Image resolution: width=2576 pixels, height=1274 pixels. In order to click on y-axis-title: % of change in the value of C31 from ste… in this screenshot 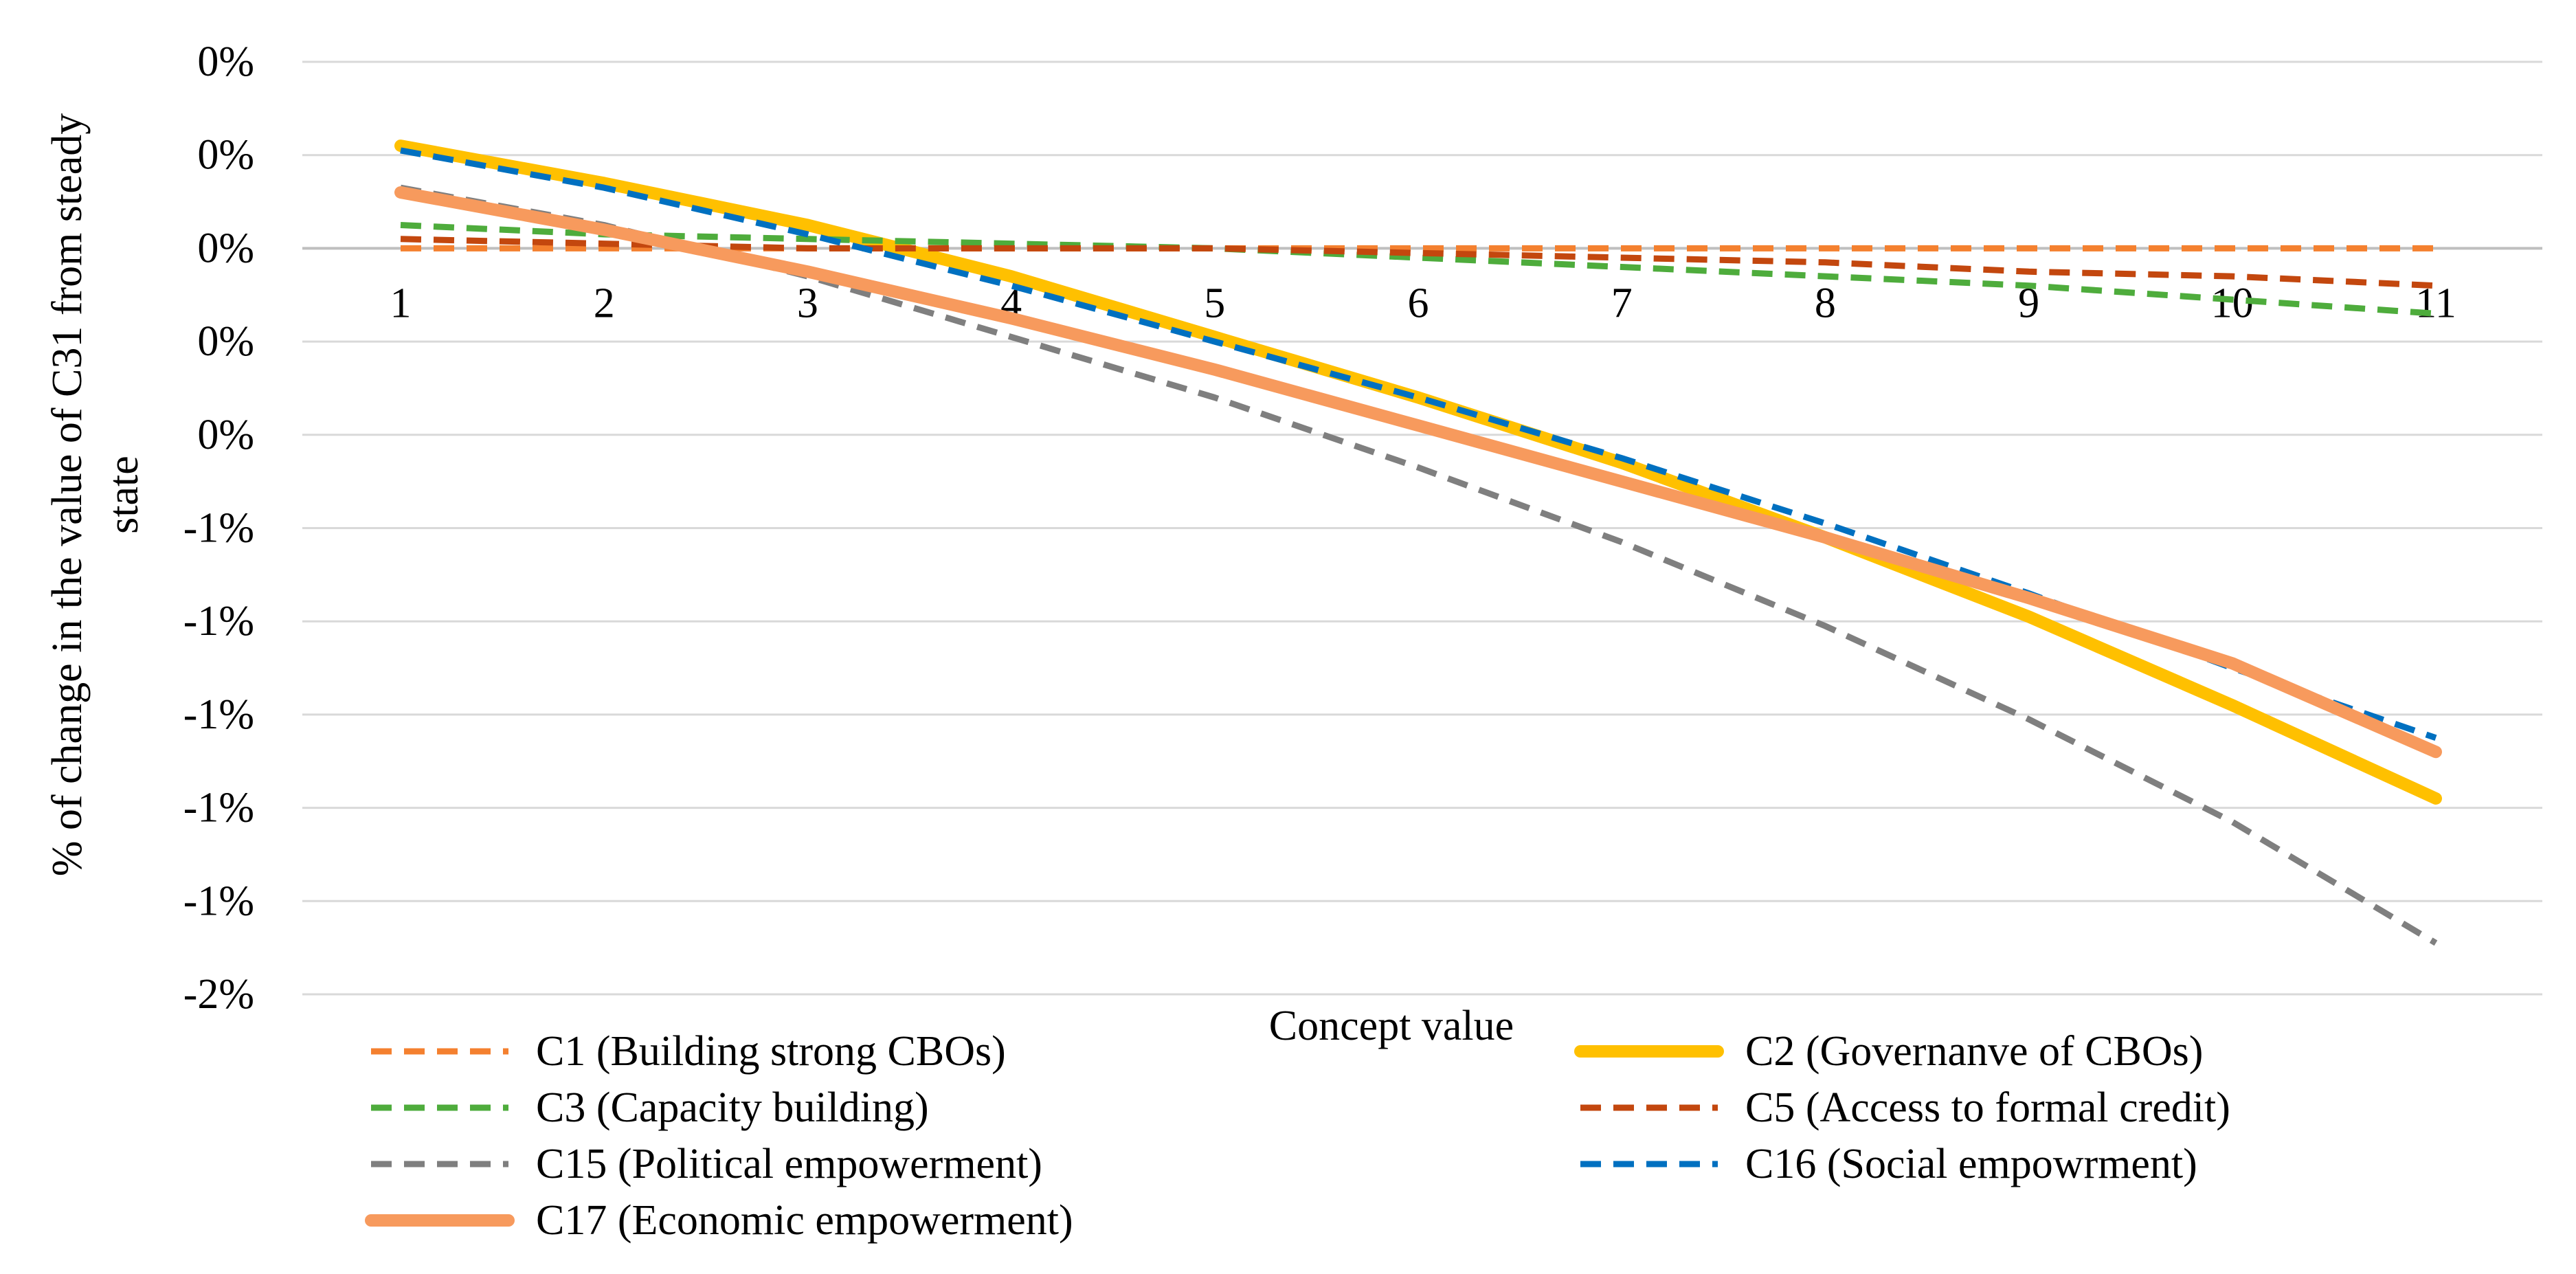, I will do `click(67, 495)`.